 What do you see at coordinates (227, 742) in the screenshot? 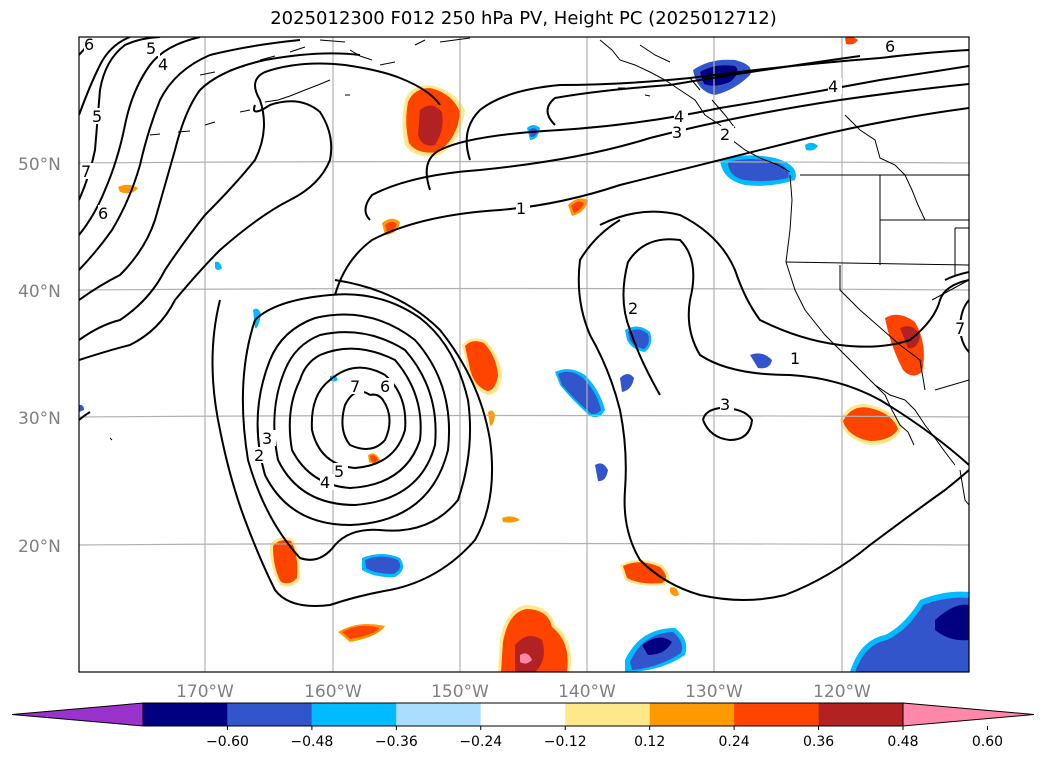
I see `colorbar-tick-label: −0.60` at bounding box center [227, 742].